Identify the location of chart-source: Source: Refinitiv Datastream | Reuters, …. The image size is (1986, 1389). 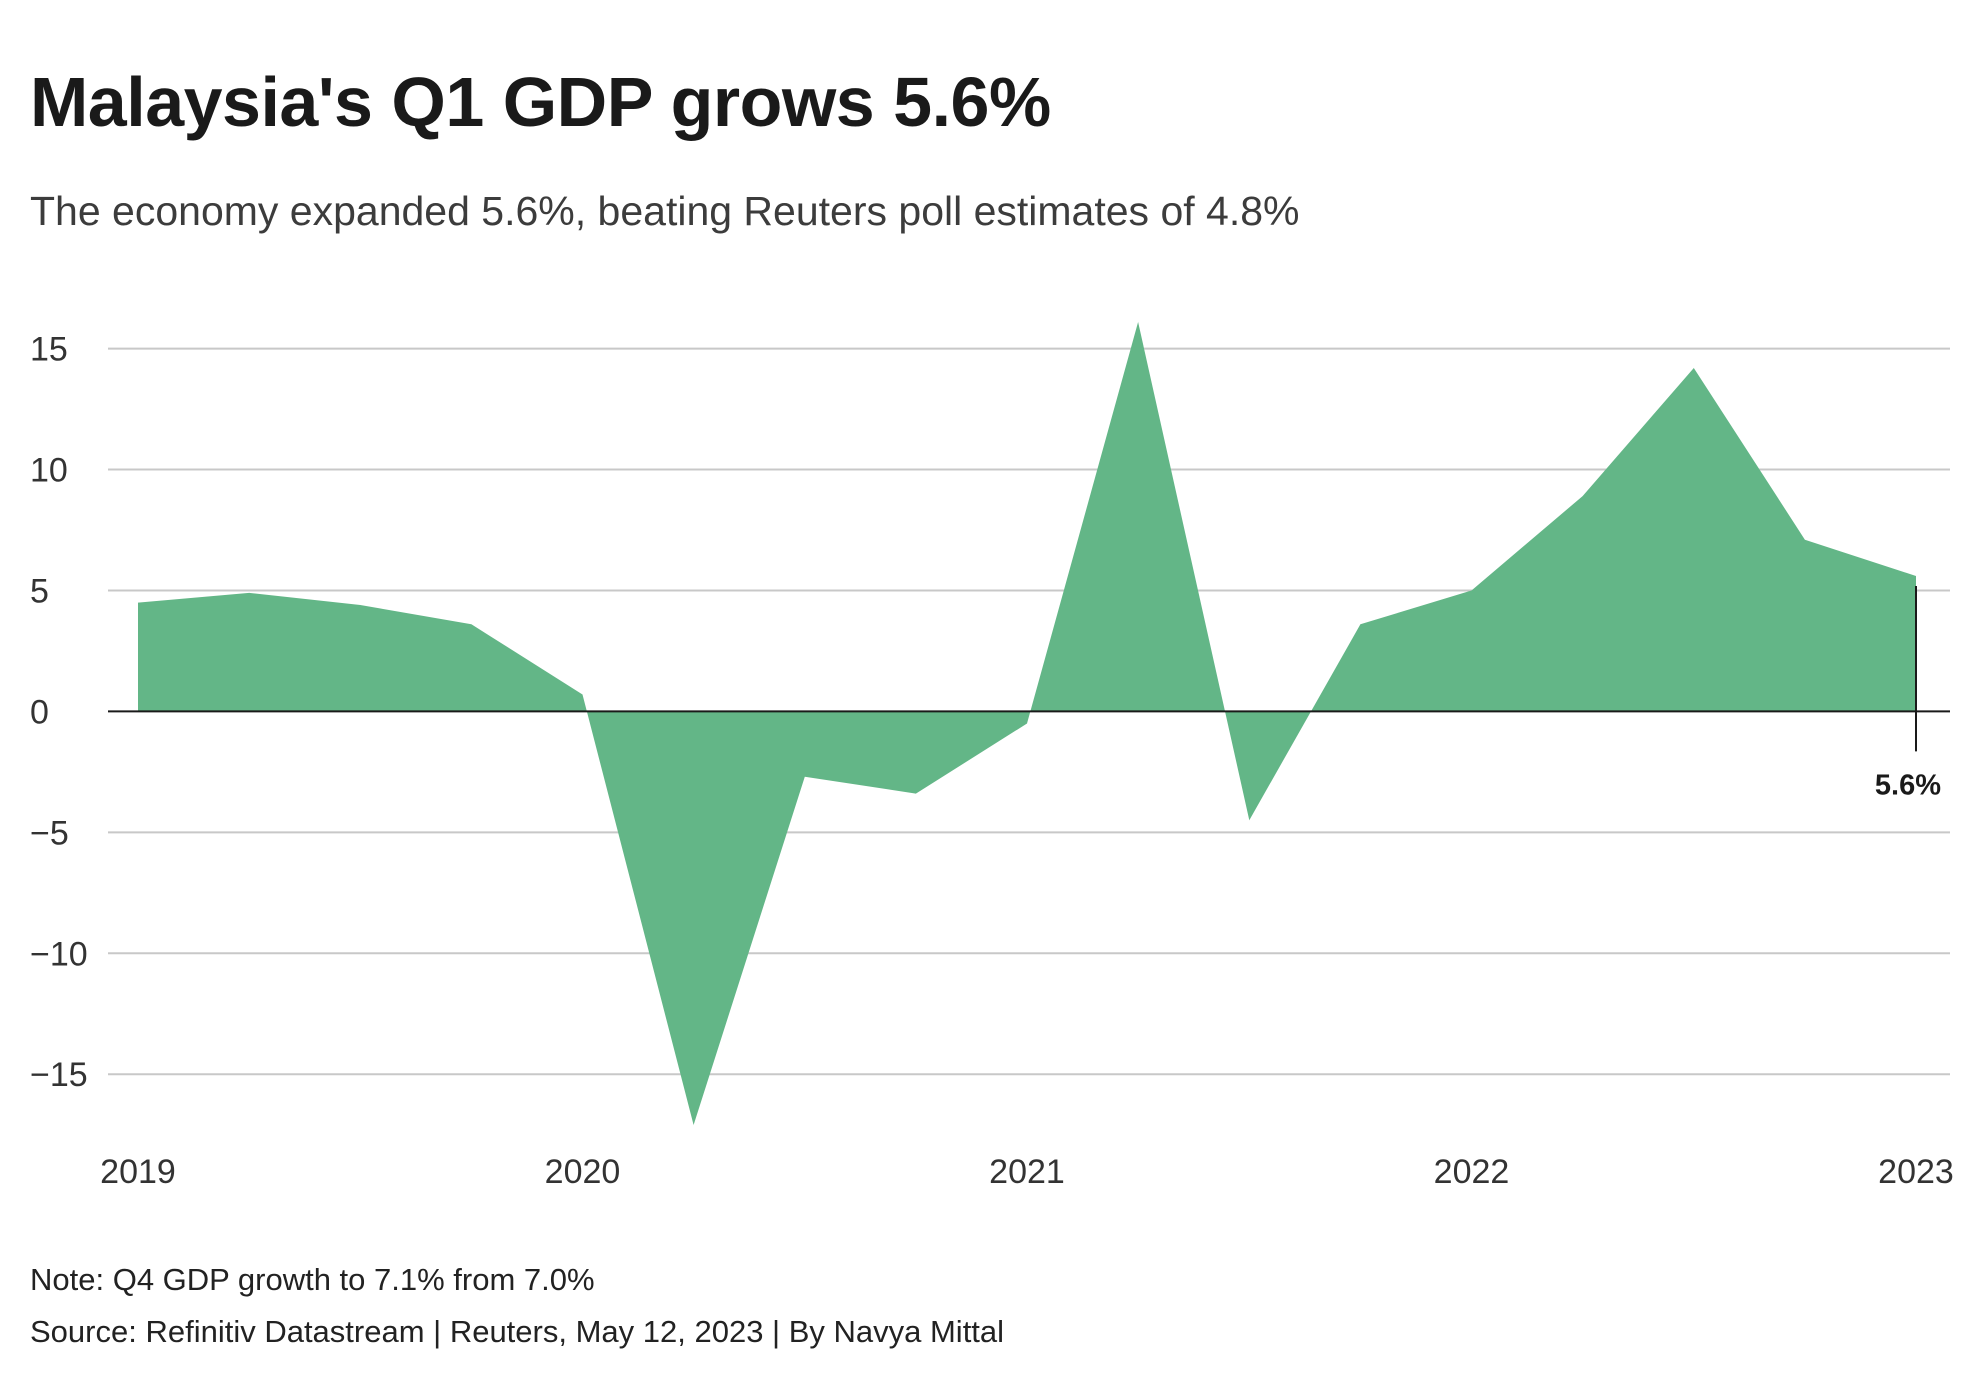
(517, 1331).